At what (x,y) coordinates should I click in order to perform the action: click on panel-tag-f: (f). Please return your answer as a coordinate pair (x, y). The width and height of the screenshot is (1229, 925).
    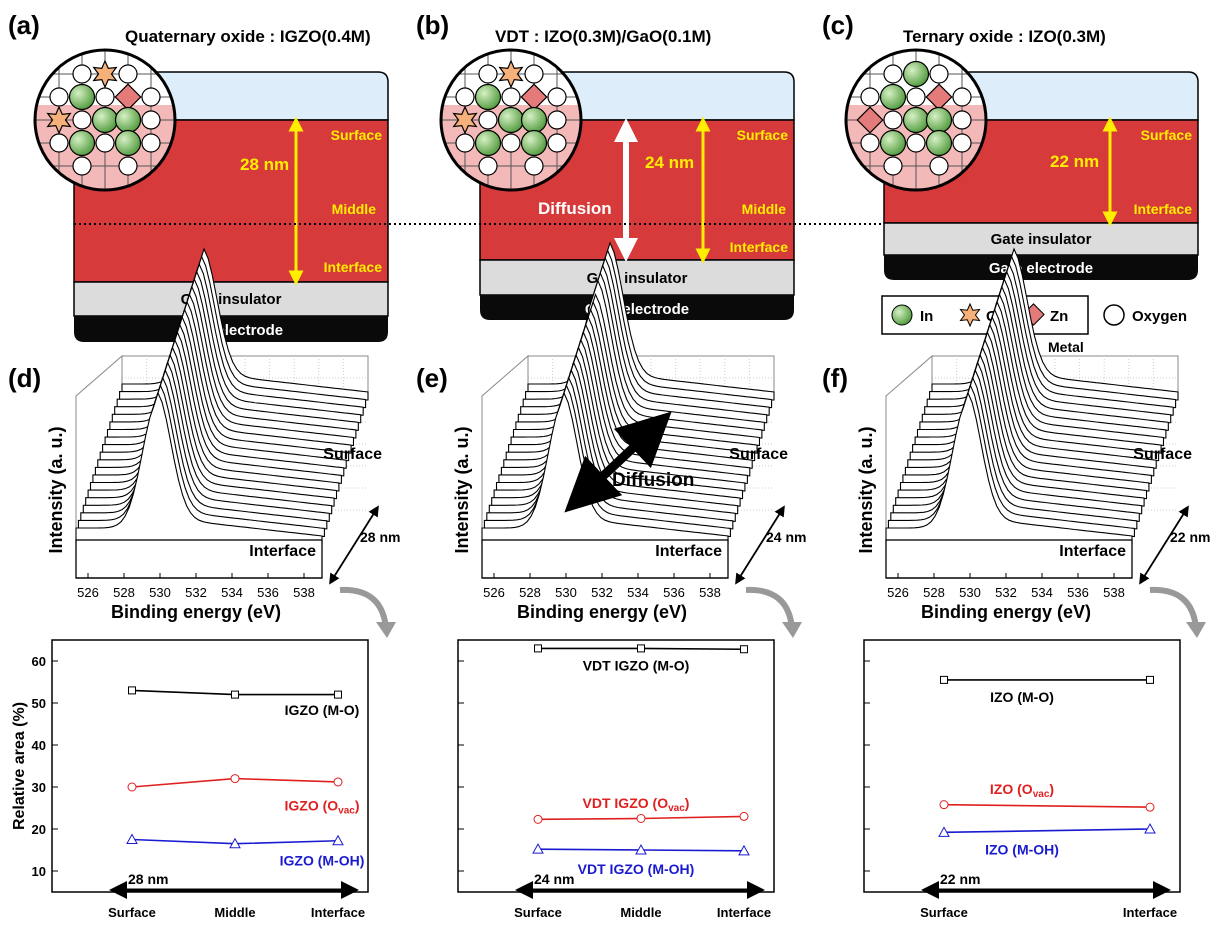
    Looking at the image, I should click on (835, 378).